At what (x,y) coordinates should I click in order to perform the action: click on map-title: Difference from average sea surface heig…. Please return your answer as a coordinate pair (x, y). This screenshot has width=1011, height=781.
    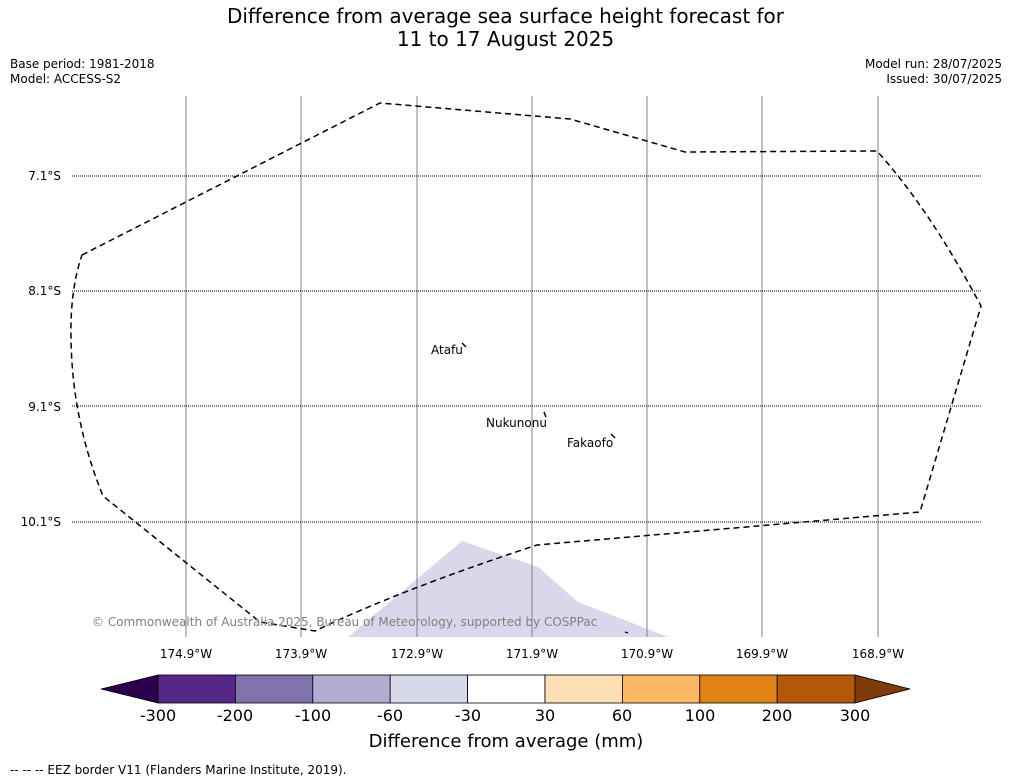
    Looking at the image, I should click on (505, 28).